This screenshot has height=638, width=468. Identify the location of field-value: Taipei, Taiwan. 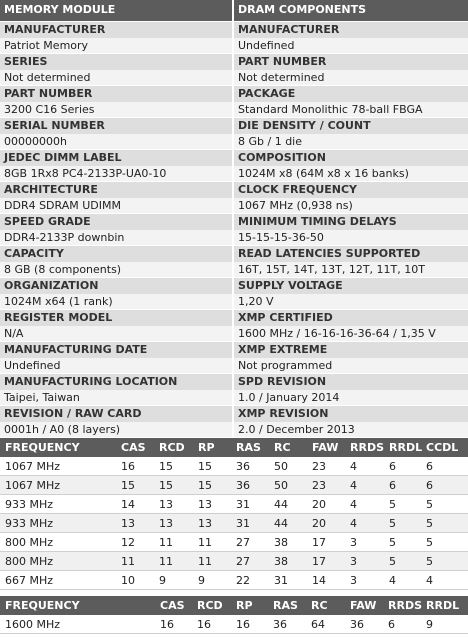
(116, 397).